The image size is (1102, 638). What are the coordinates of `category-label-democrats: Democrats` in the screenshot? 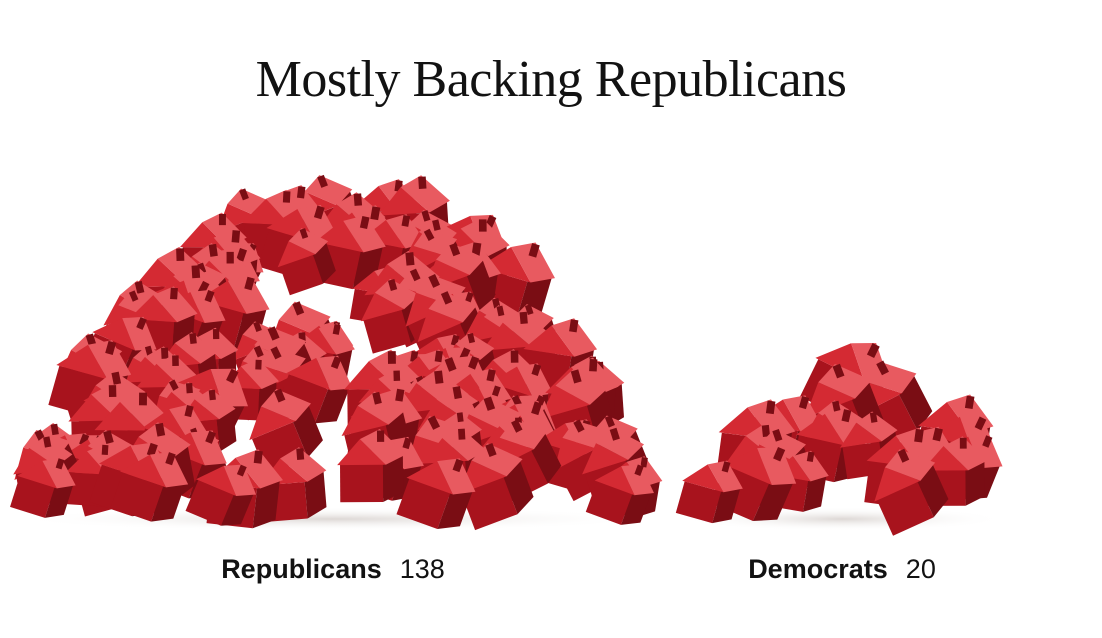 It's located at (818, 569).